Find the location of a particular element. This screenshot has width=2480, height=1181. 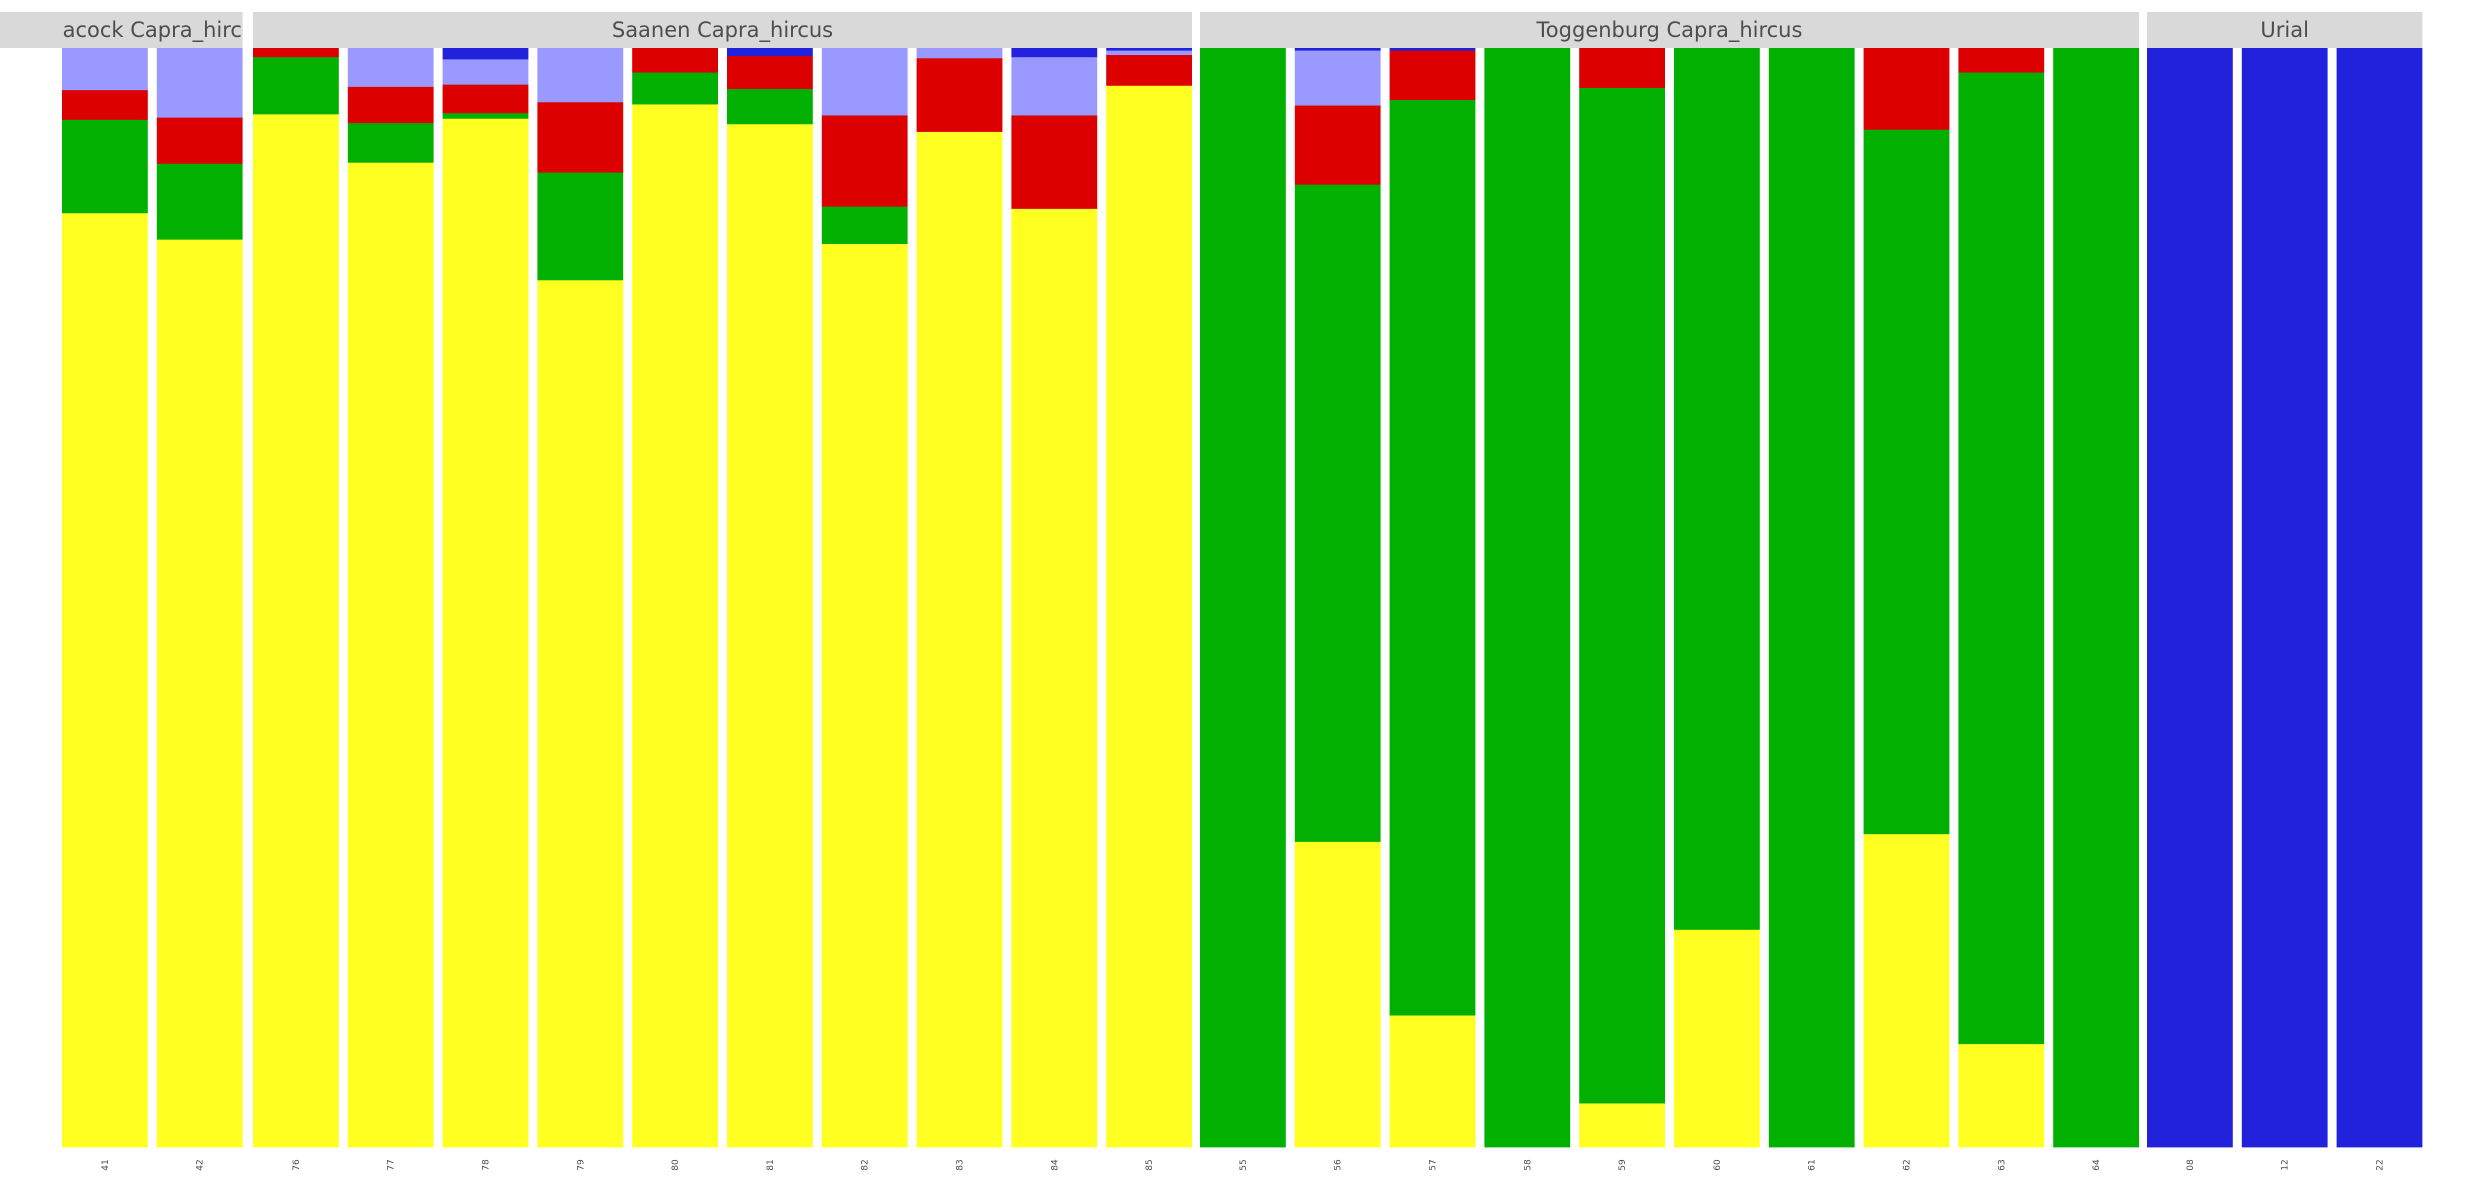

x-tick-label: 55 is located at coordinates (1244, 1164).